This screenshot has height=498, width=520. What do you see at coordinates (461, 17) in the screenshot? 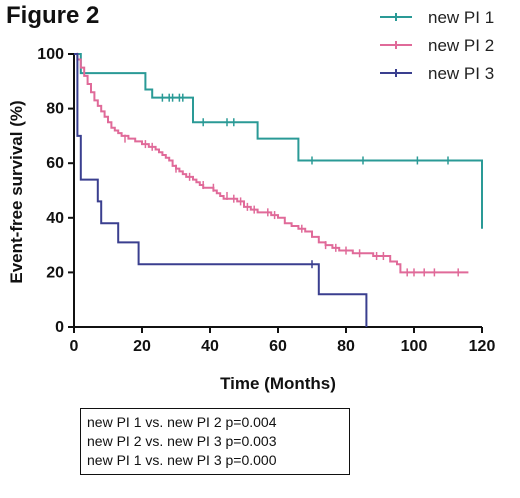
I see `legend-label: new PI 1` at bounding box center [461, 17].